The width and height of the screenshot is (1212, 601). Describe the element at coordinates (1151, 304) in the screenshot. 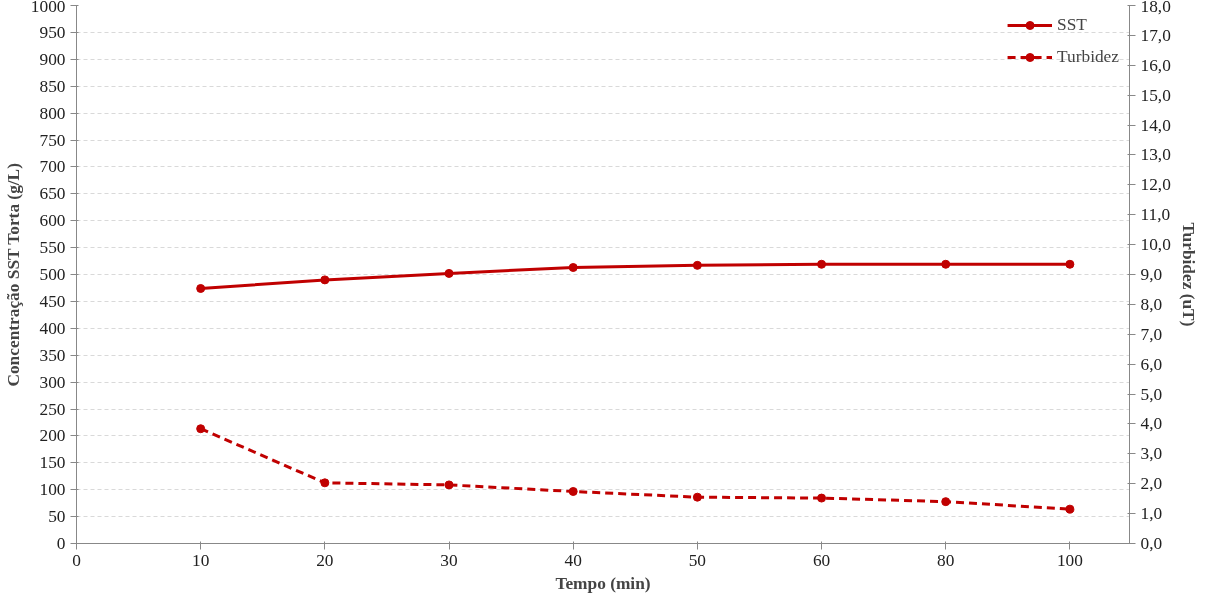

I see `y2-tick-label: 8,0` at that location.